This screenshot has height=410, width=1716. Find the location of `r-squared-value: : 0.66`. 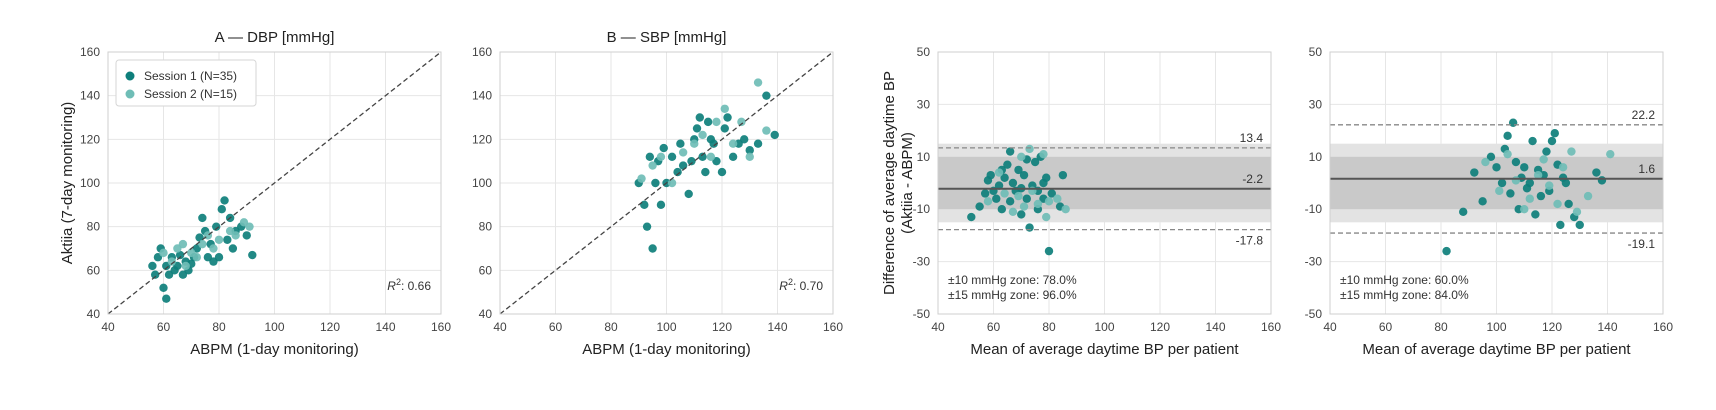

r-squared-value: : 0.66 is located at coordinates (416, 286).